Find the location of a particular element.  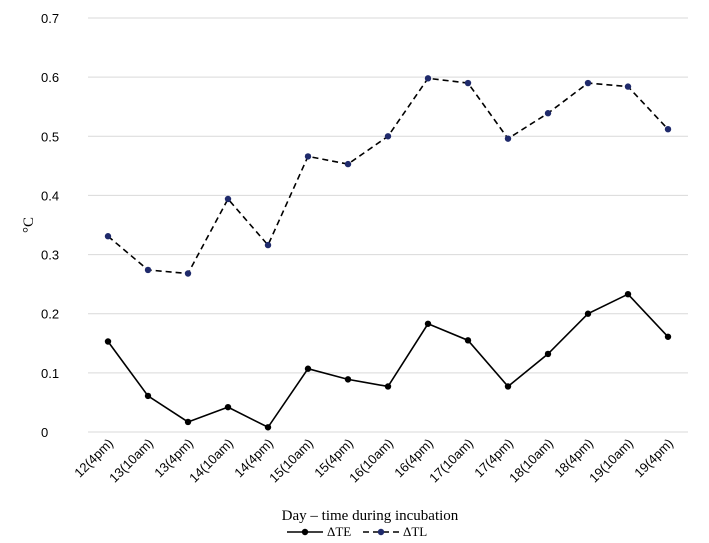

y-tick-label: 0.2 is located at coordinates (50, 314).